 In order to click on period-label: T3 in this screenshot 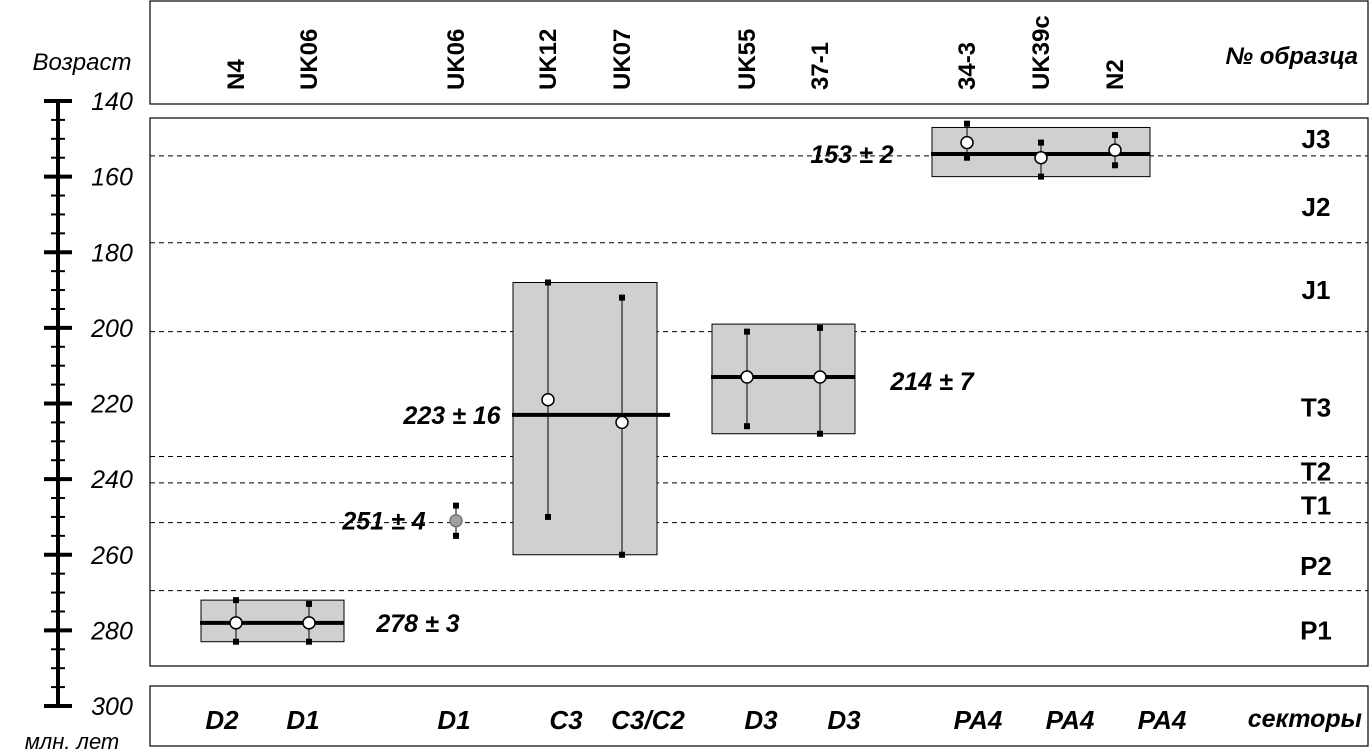, I will do `click(1316, 407)`.